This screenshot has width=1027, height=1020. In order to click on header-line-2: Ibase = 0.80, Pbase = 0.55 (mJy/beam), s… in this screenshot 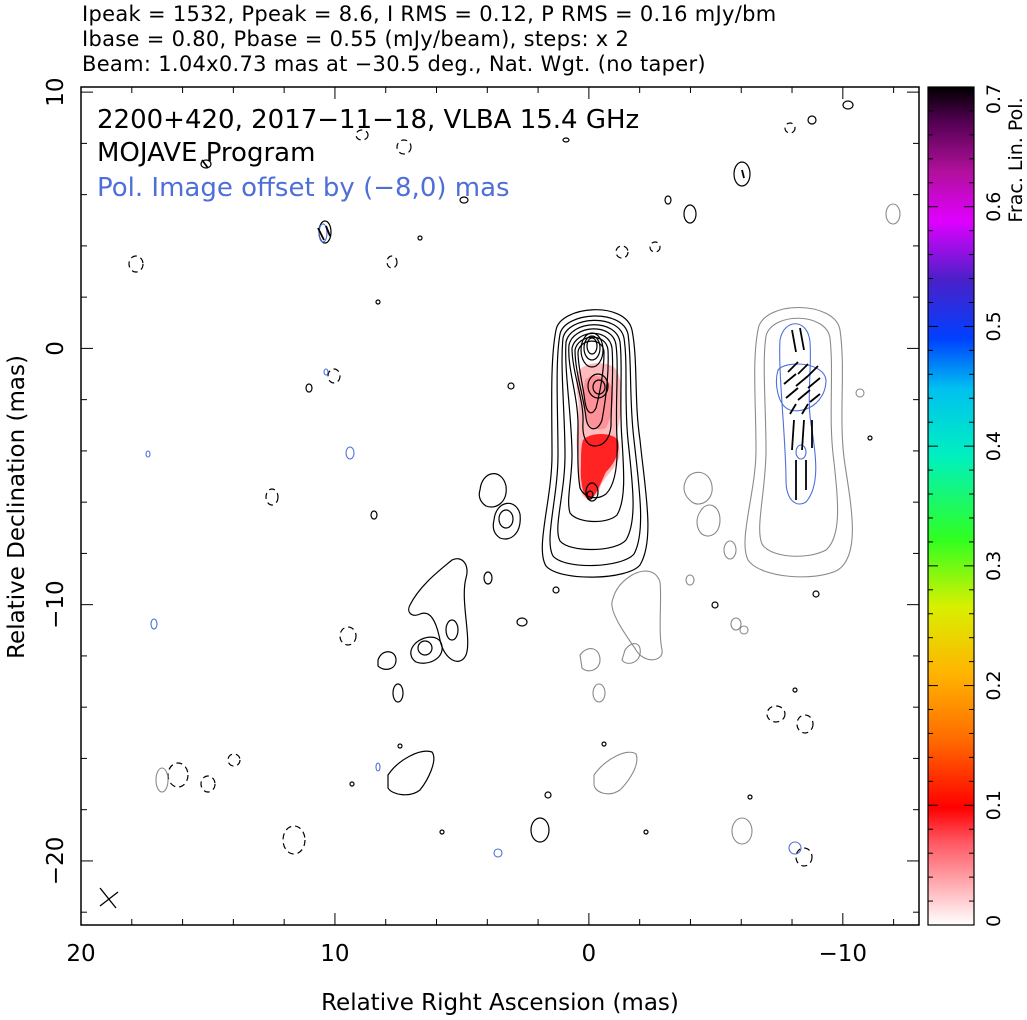, I will do `click(356, 39)`.